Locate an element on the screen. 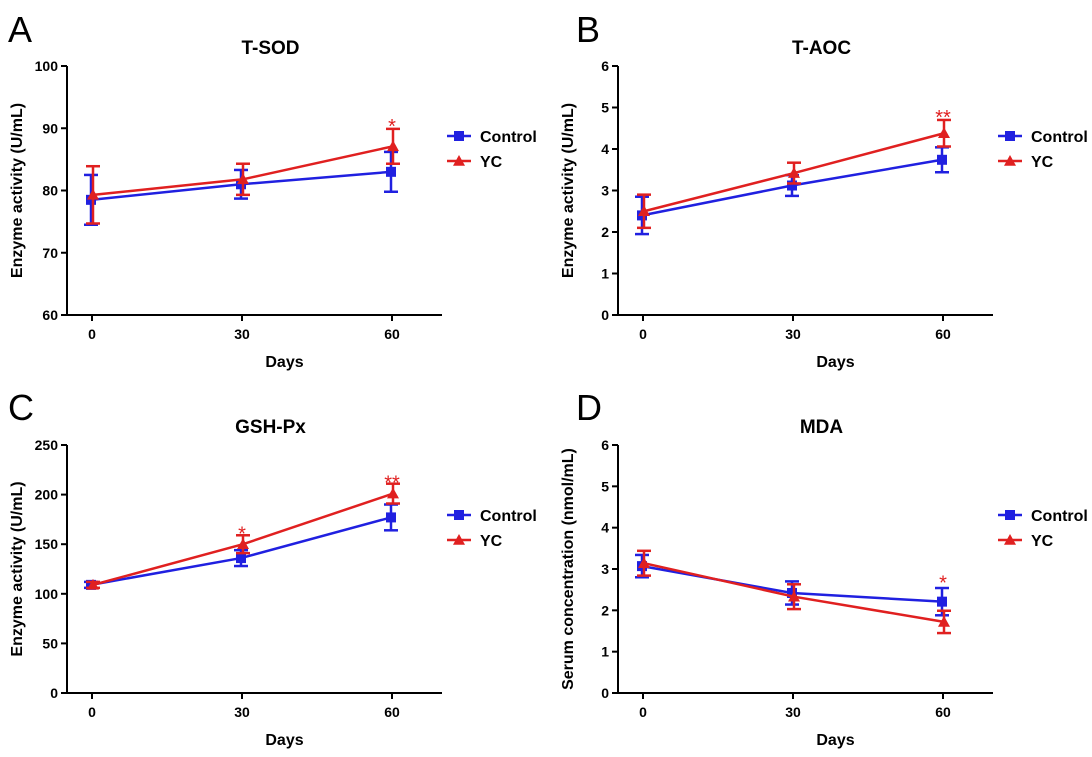 The height and width of the screenshot is (757, 1092). y-tick-label: 50 is located at coordinates (50, 643).